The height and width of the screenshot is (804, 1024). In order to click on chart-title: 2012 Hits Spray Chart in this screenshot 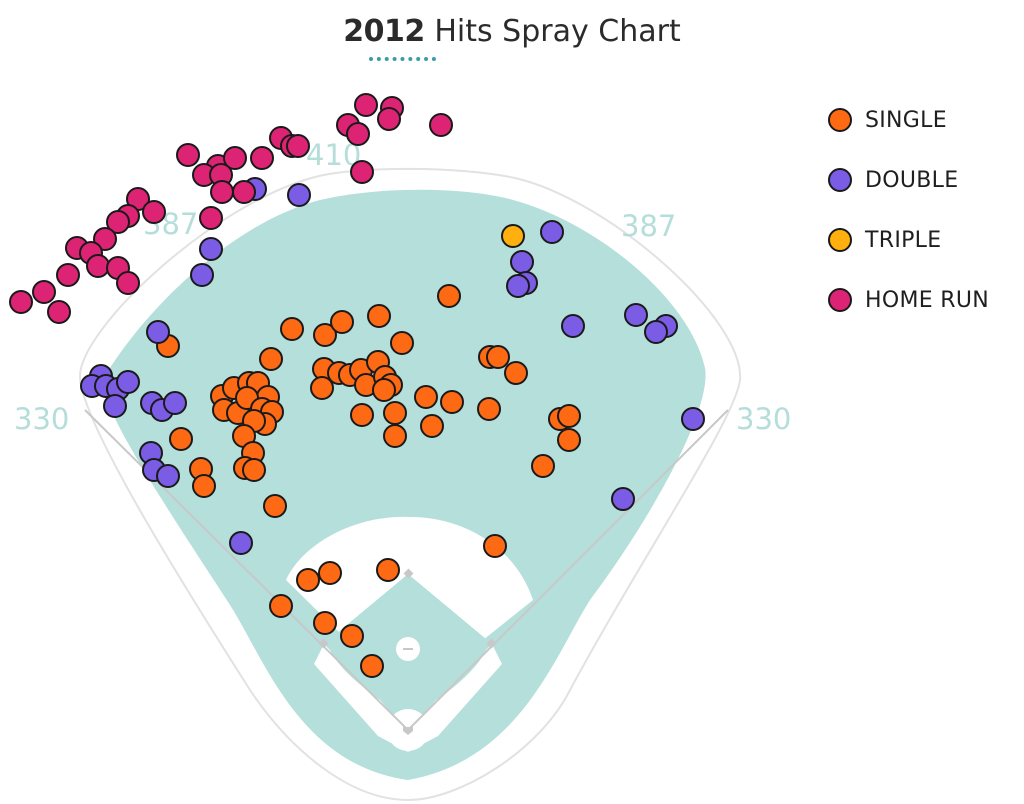, I will do `click(512, 31)`.